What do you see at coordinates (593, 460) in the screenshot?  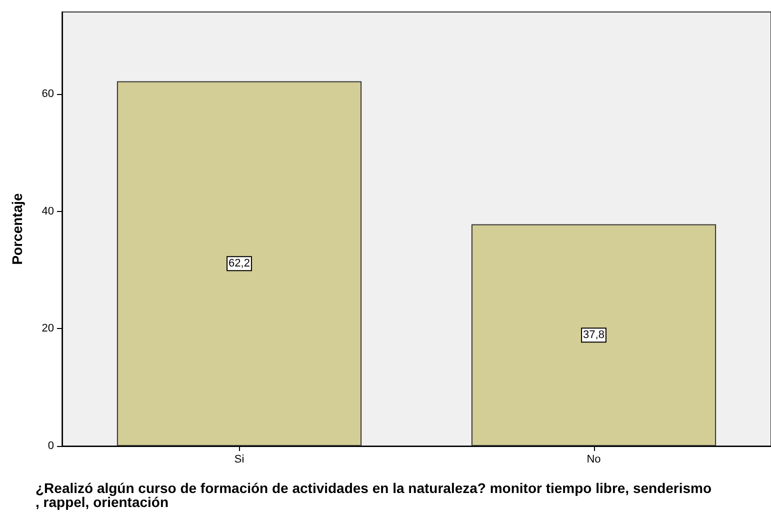 I see `x-tick-label: No` at bounding box center [593, 460].